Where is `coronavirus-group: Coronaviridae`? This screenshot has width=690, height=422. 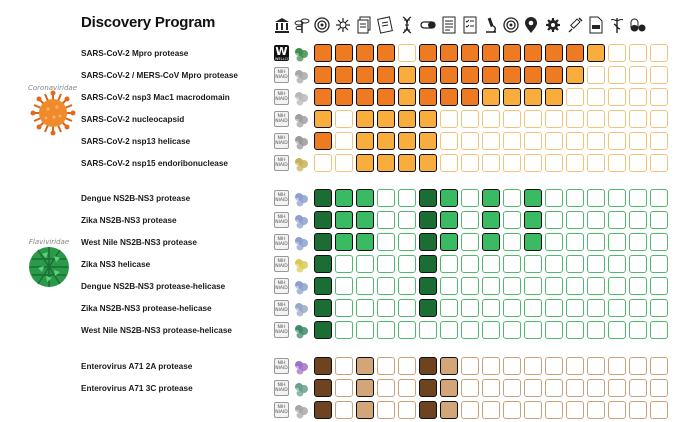
coronavirus-group: Coronaviridae is located at coordinates (52, 110).